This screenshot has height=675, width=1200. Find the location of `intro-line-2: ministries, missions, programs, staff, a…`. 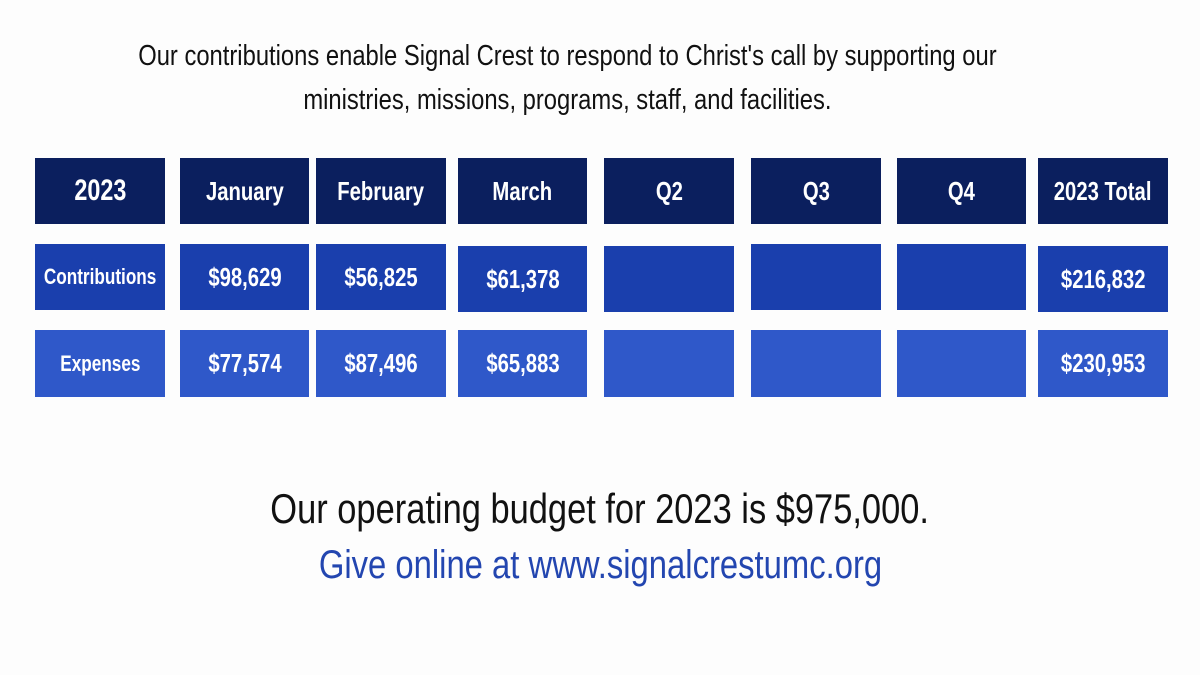

intro-line-2: ministries, missions, programs, staff, a… is located at coordinates (567, 100).